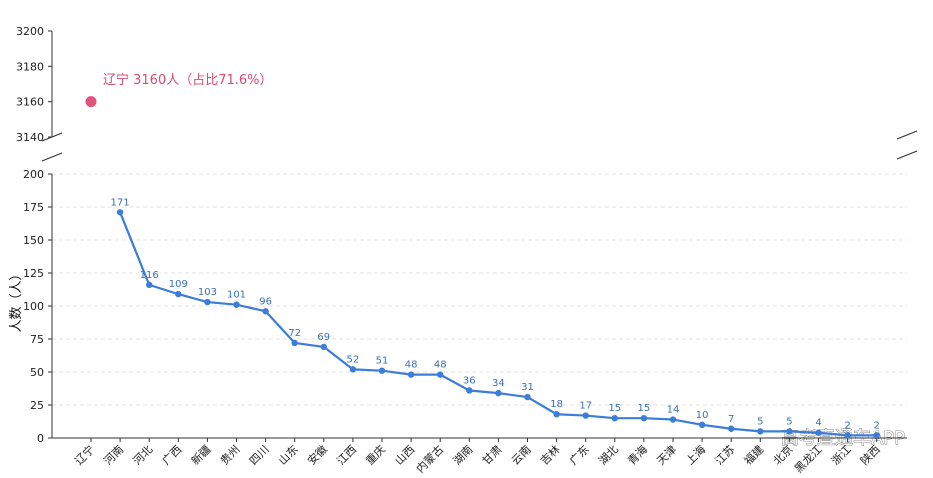 The height and width of the screenshot is (478, 933). I want to click on x-tick-label: 甘肃, so click(492, 455).